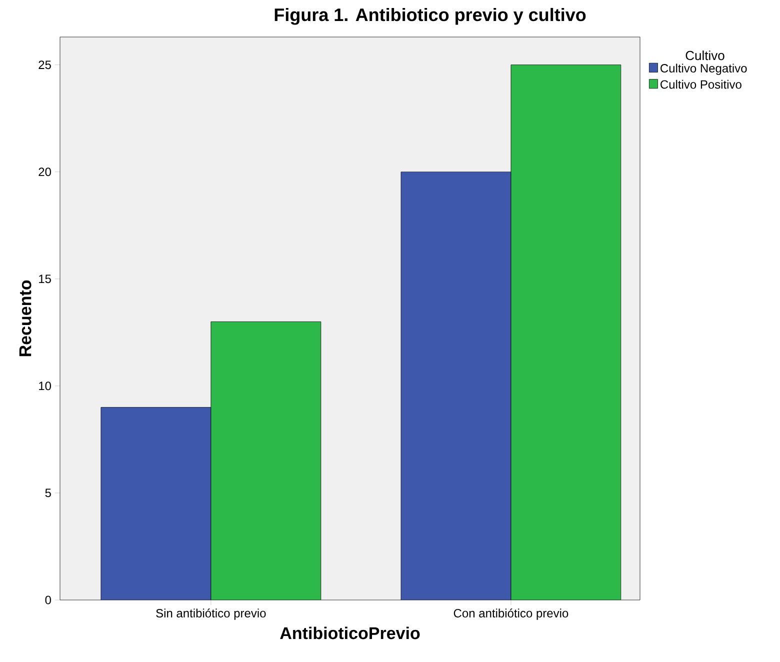  Describe the element at coordinates (25, 318) in the screenshot. I see `y-axis-title: Recuento` at that location.